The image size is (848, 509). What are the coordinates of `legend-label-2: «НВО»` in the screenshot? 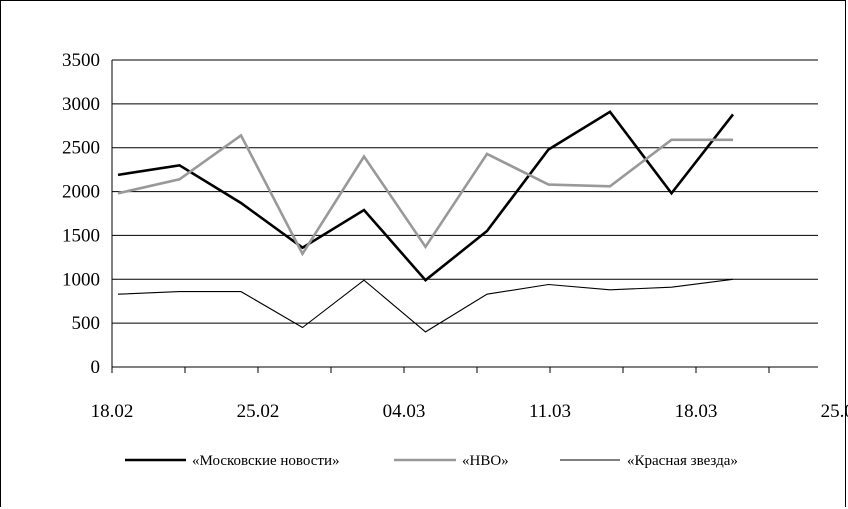 It's located at (485, 461).